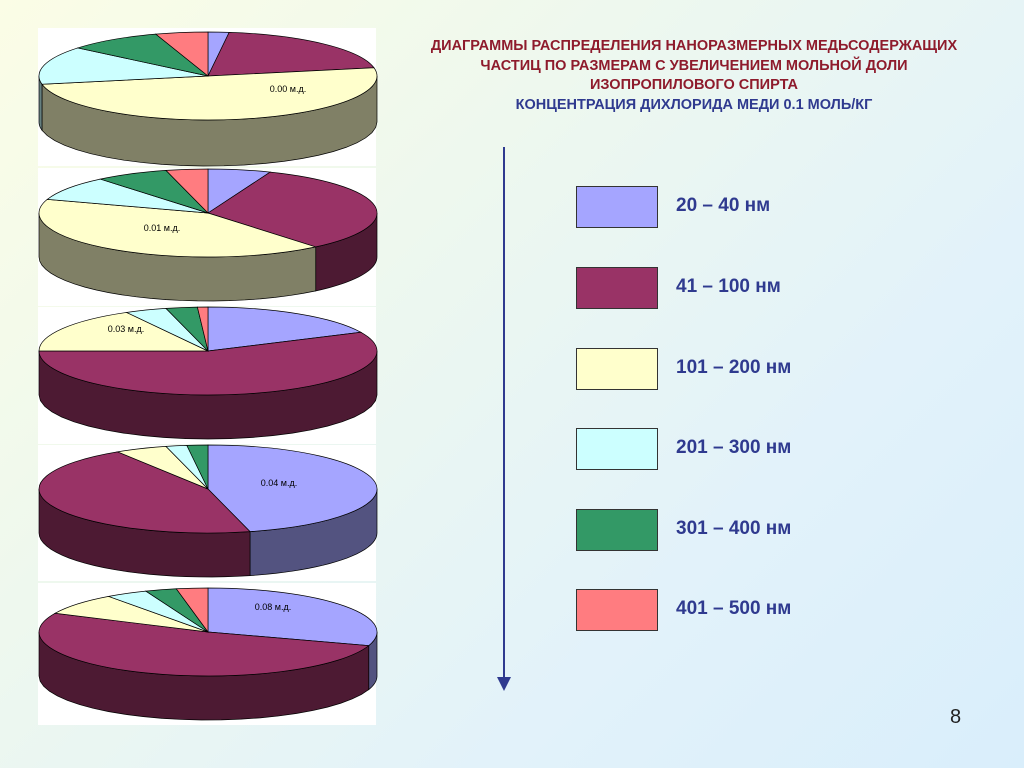 This screenshot has width=1024, height=768. Describe the element at coordinates (273, 607) in the screenshot. I see `pie-5-label: 0.08 м.д.` at that location.